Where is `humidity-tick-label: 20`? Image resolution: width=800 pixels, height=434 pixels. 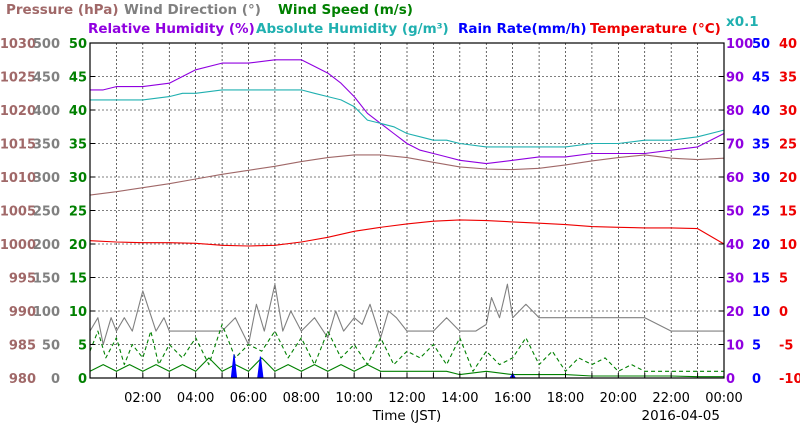 humidity-tick-label: 20 is located at coordinates (735, 312).